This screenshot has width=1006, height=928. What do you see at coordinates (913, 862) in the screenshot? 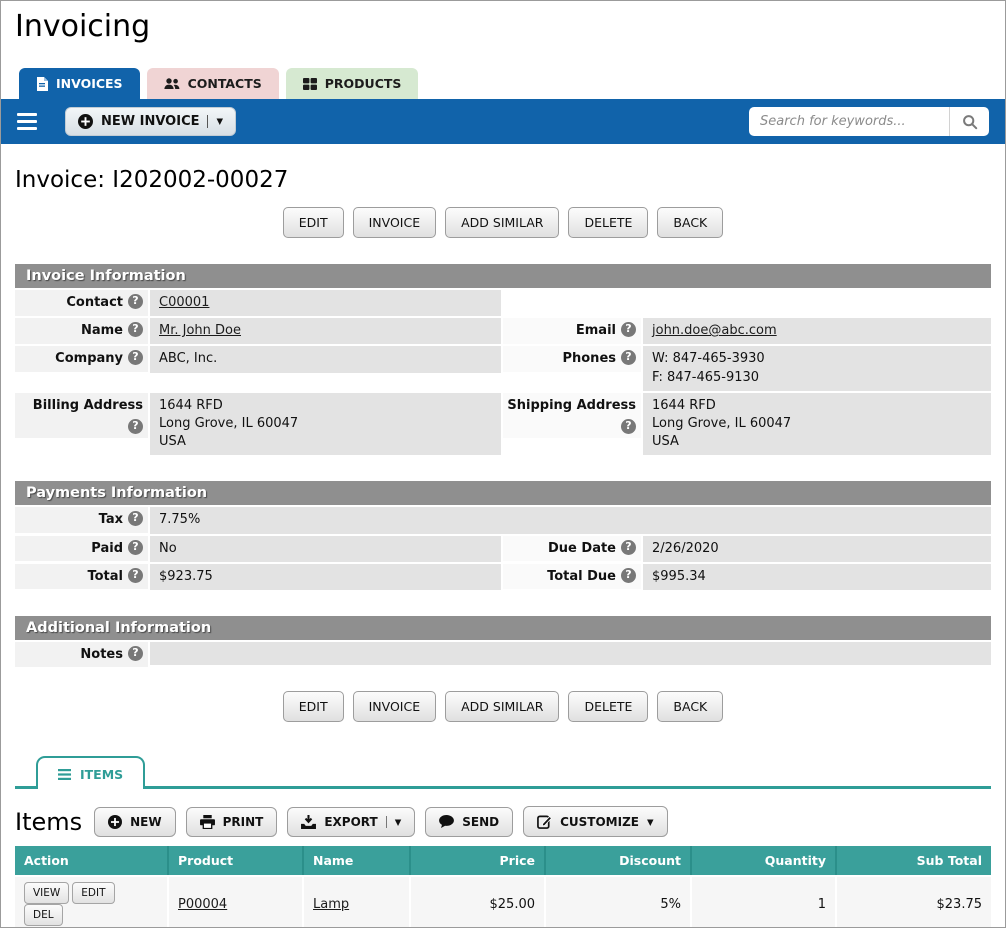
I see `col-sub-total: Sub Total` at bounding box center [913, 862].